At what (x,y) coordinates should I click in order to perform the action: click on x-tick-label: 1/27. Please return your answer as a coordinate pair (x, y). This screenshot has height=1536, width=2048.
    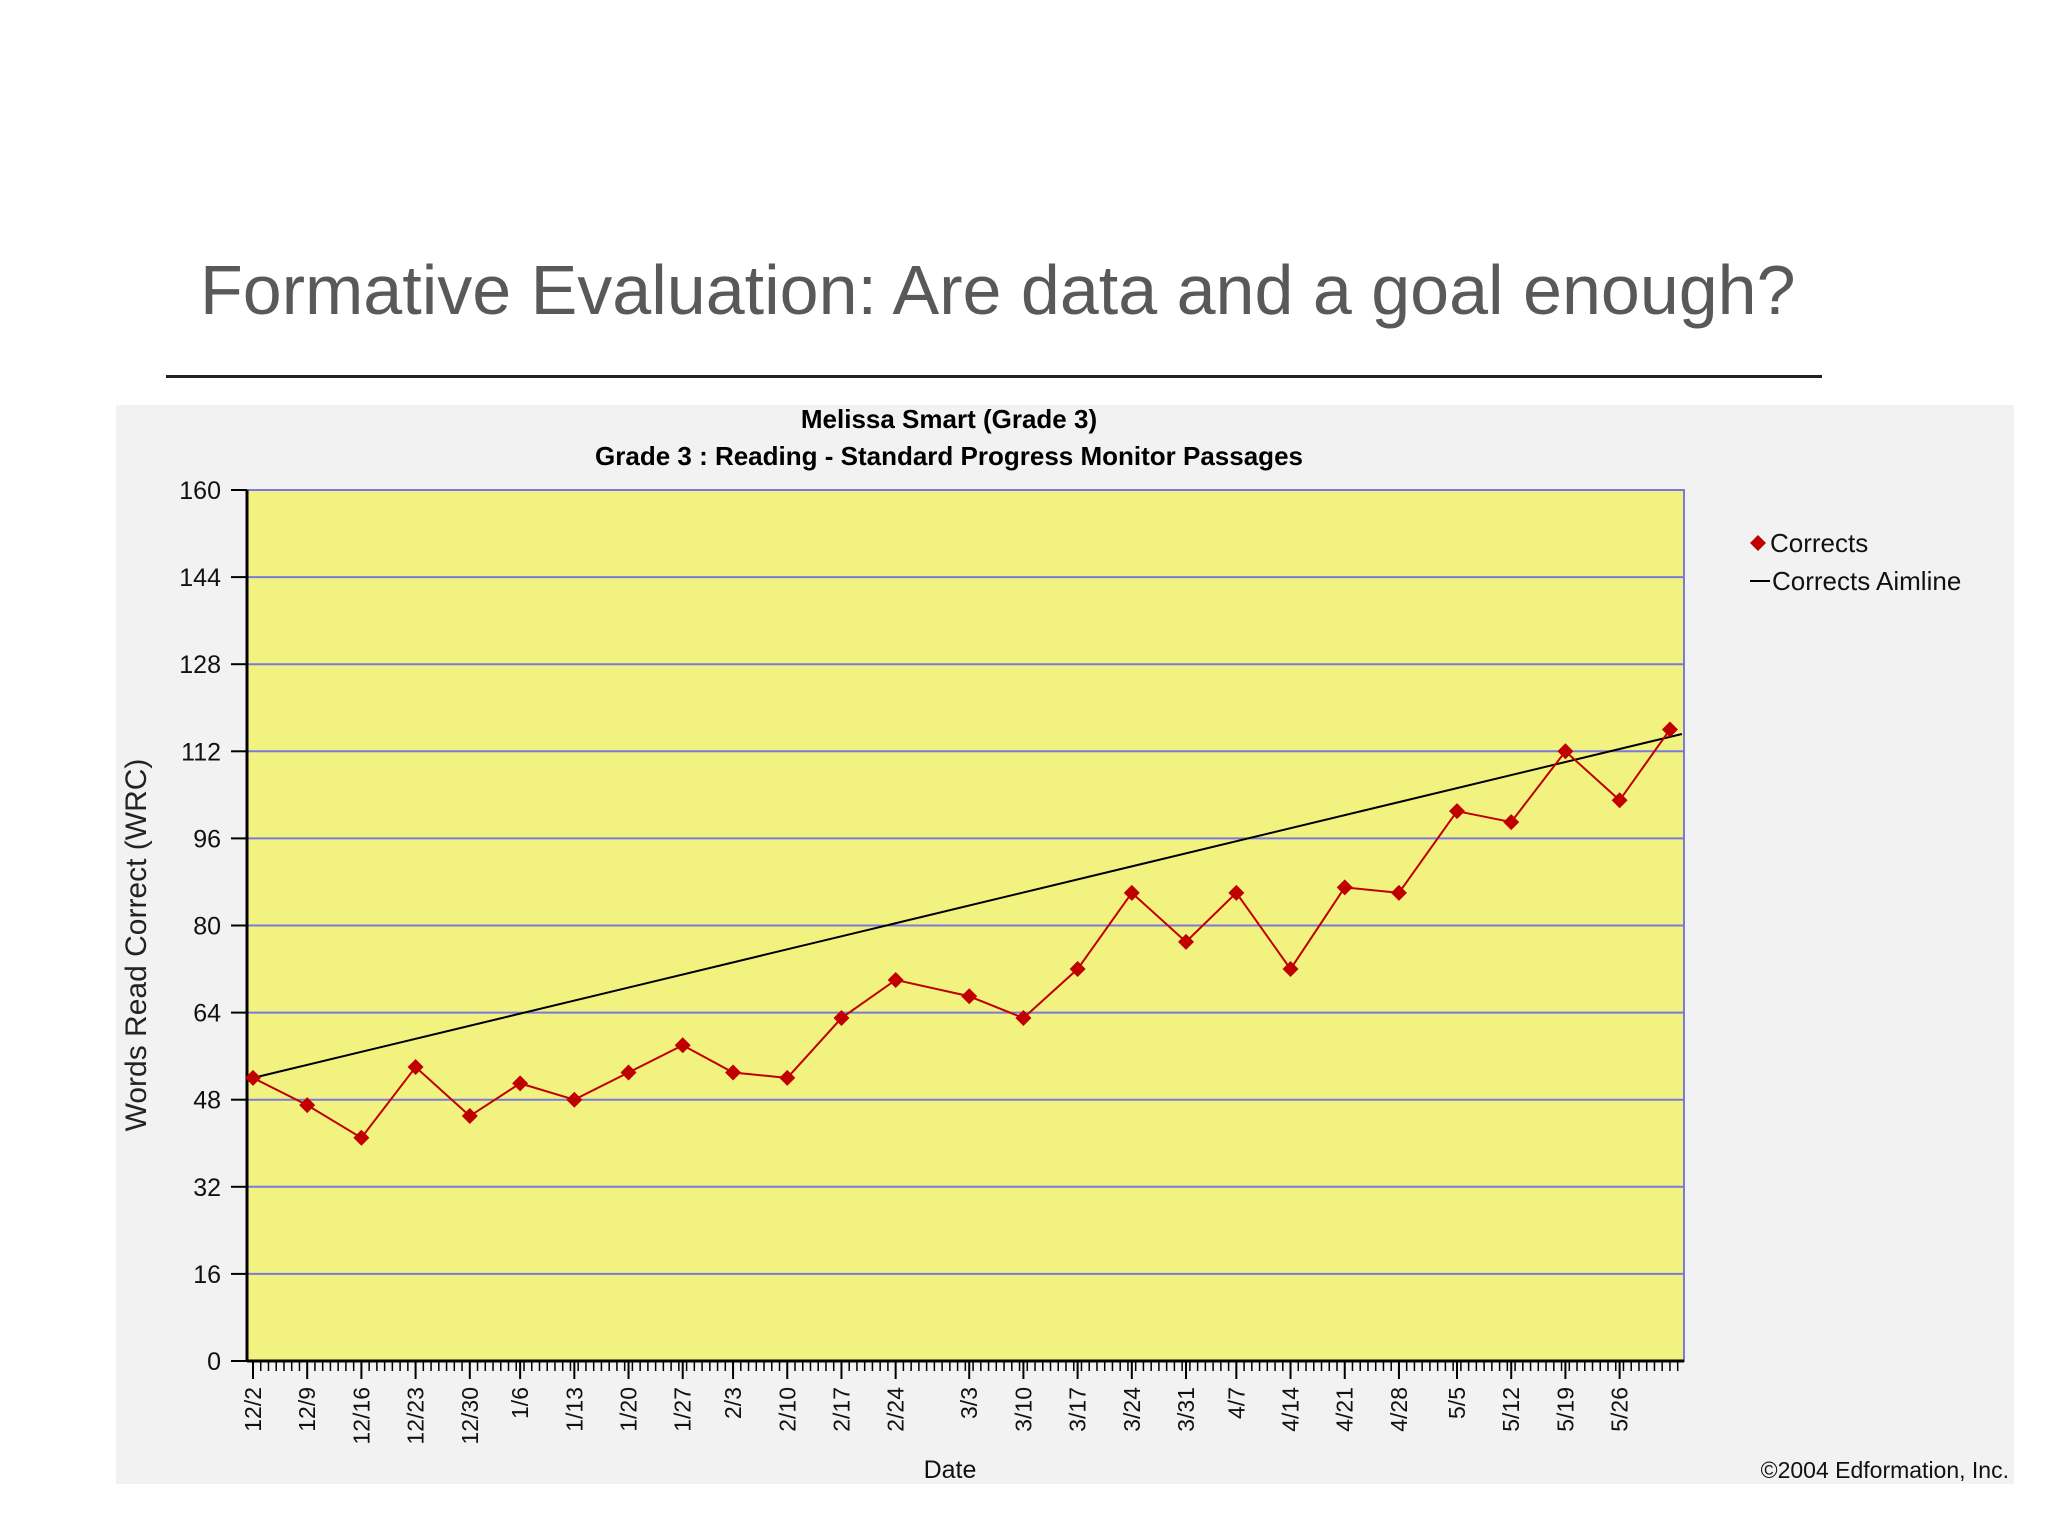
    Looking at the image, I should click on (683, 1409).